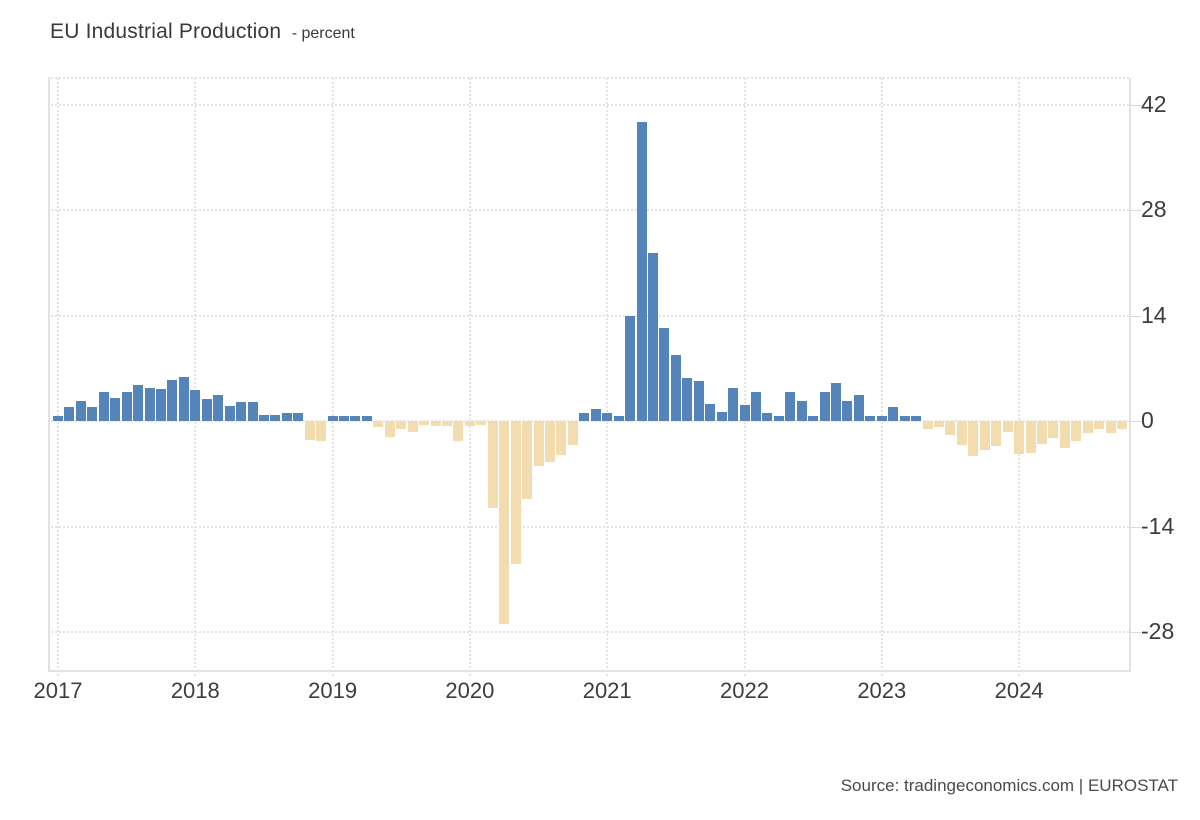 The width and height of the screenshot is (1200, 820). I want to click on chart-title: EU Industrial Production, so click(166, 31).